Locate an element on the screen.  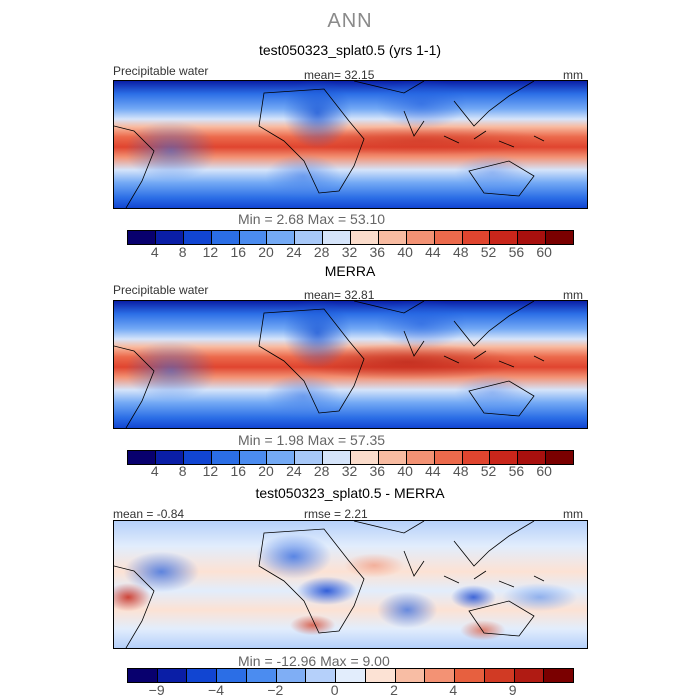
panel-3-title: test050323_splat0.5 - MERRA is located at coordinates (350, 493).